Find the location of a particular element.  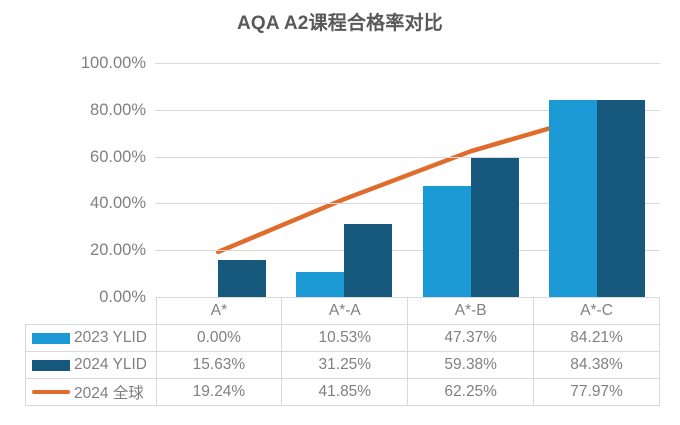

legend-entry-wrap: 2024 全球 is located at coordinates (89, 392).